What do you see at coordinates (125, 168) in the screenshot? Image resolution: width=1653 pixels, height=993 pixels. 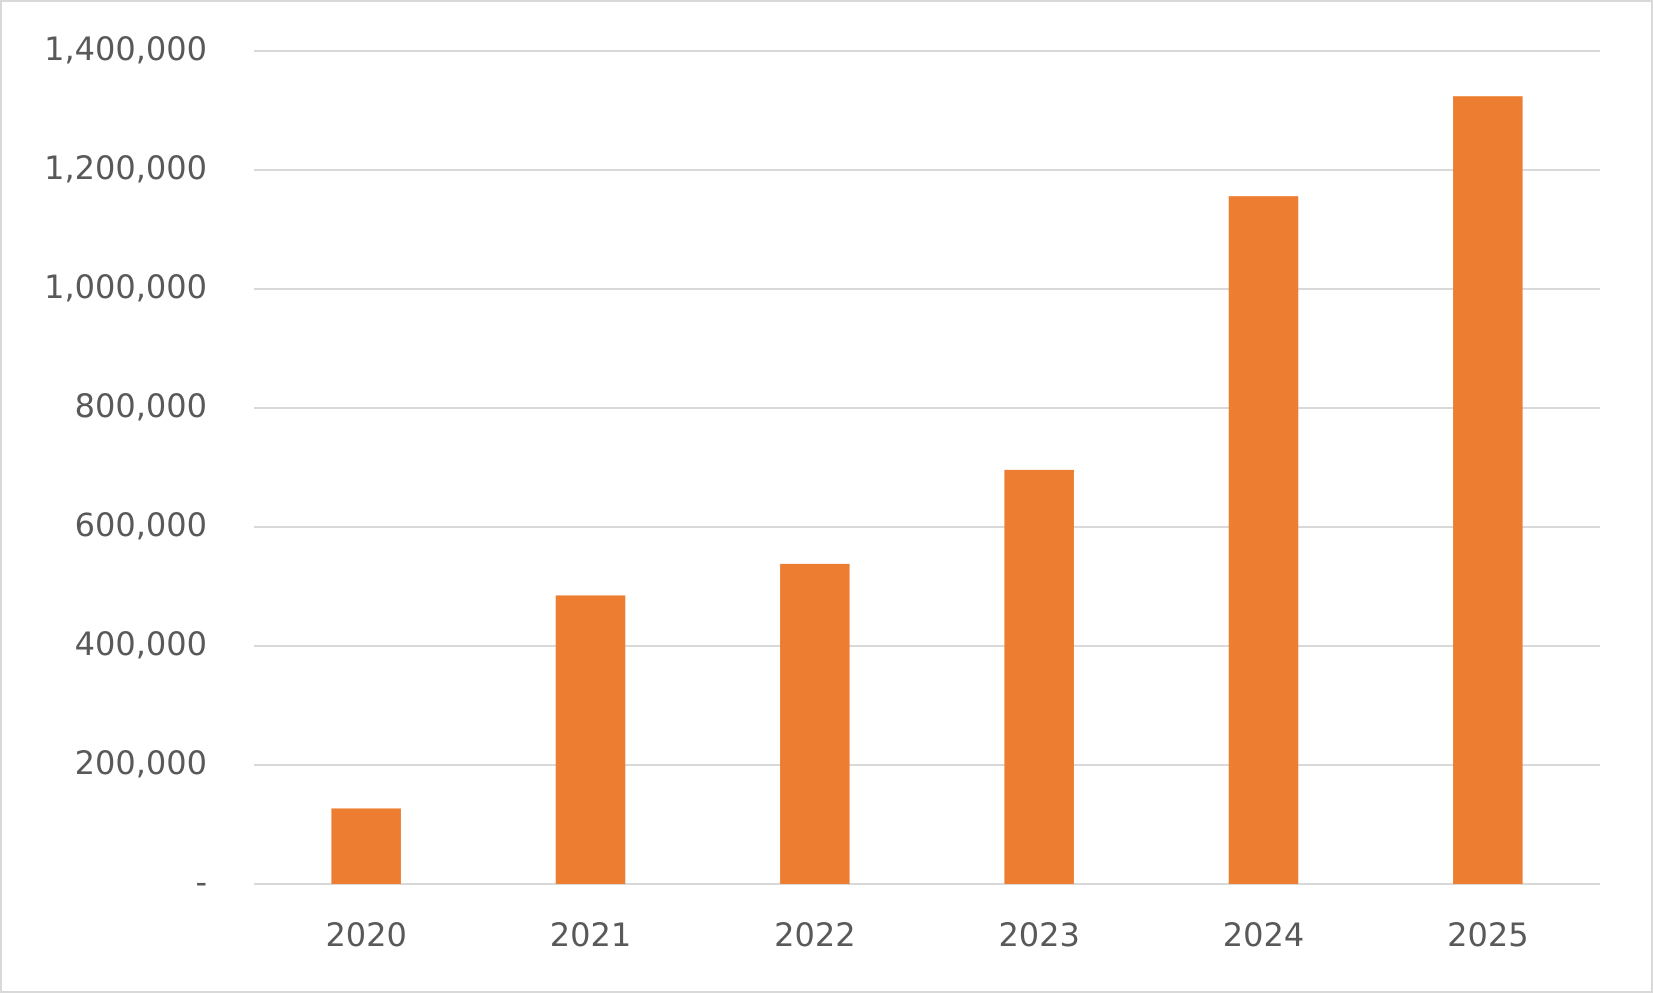 I see `y-tick-label: 1,200,000` at bounding box center [125, 168].